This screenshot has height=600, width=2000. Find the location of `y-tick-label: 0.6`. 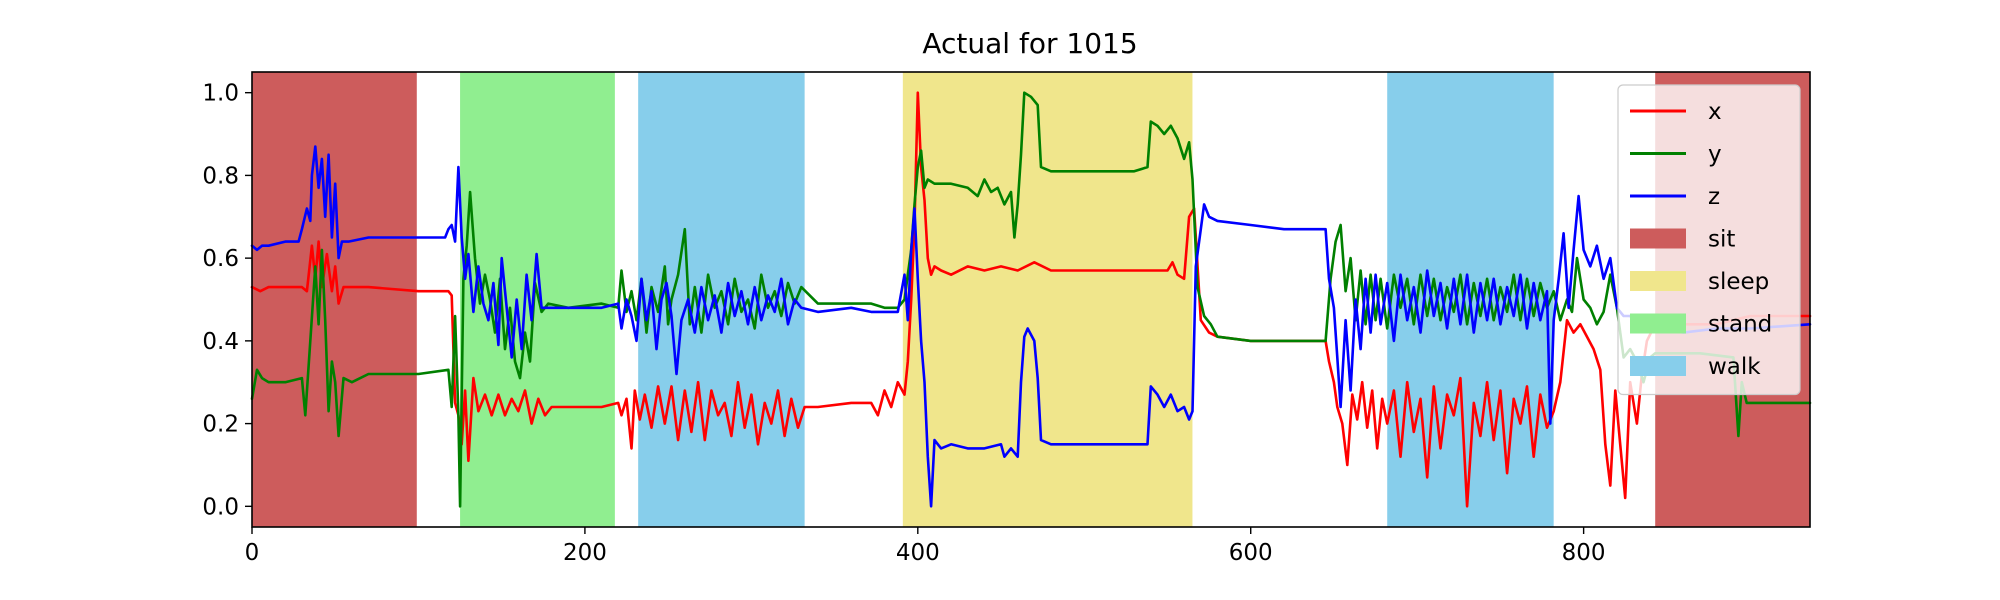

y-tick-label: 0.6 is located at coordinates (220, 259).